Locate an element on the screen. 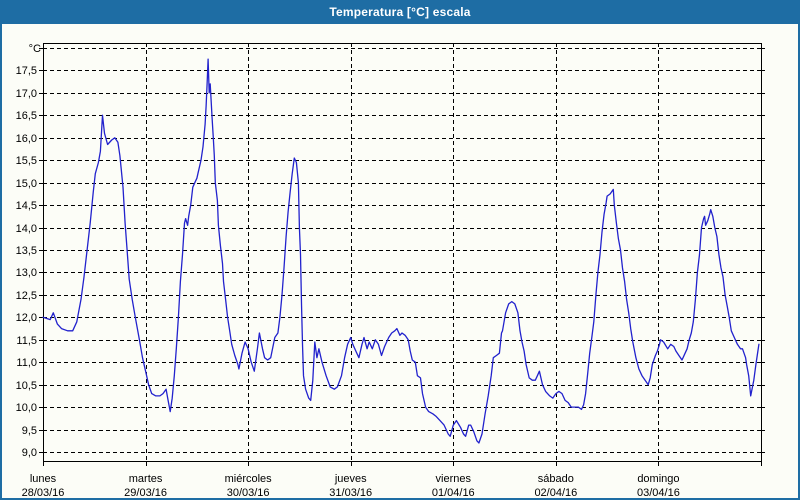 The height and width of the screenshot is (500, 800). window-title: Temperatura [°C] escala is located at coordinates (400, 12).